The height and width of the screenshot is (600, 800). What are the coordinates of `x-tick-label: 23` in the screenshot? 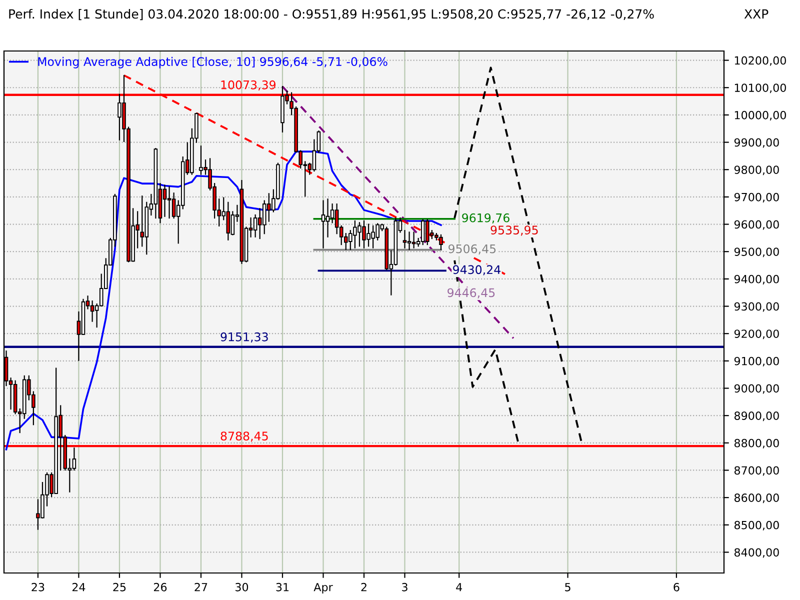 It's located at (38, 587).